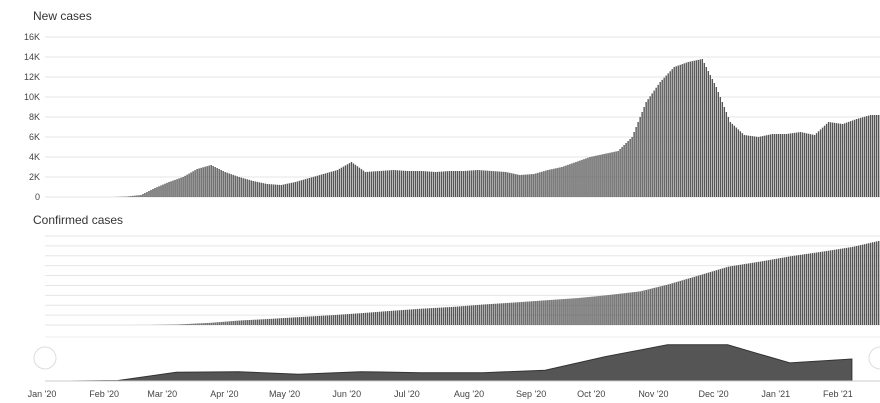 The height and width of the screenshot is (403, 880). Describe the element at coordinates (775, 394) in the screenshot. I see `navigator-x-tick-label: Jan '21` at that location.